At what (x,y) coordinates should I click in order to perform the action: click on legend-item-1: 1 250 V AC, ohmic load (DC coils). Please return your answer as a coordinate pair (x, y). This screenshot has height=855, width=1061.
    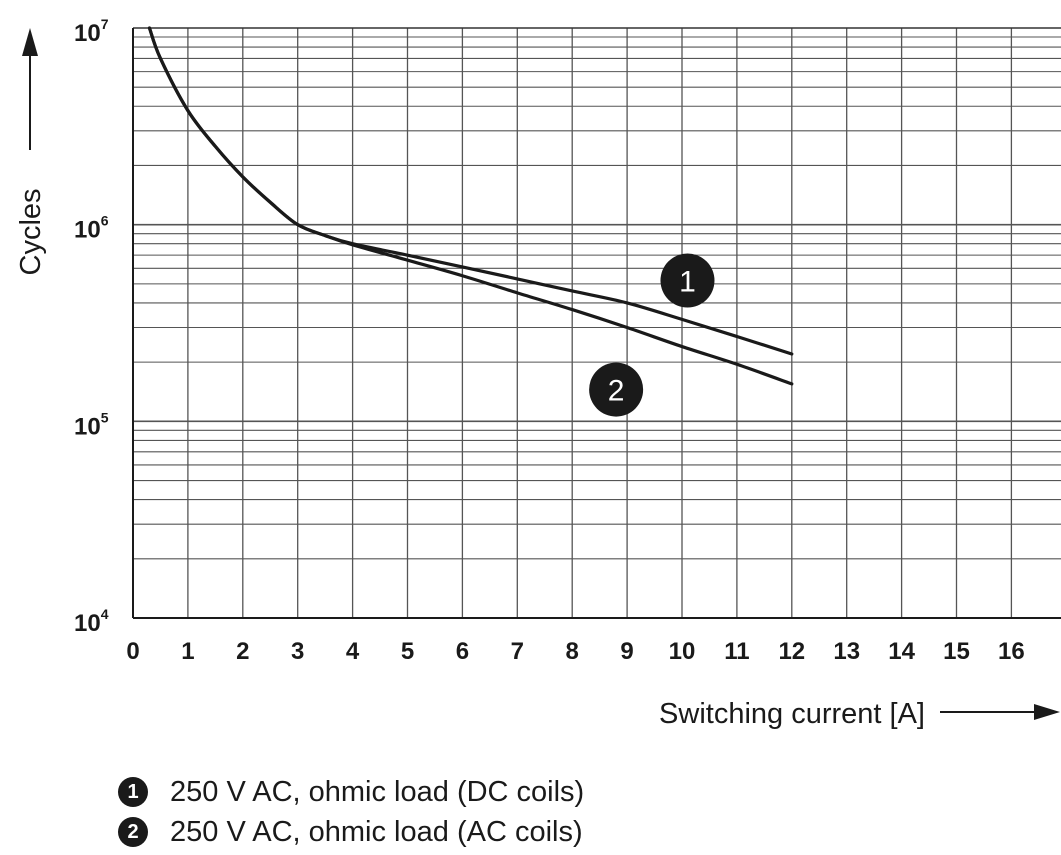
    Looking at the image, I should click on (351, 792).